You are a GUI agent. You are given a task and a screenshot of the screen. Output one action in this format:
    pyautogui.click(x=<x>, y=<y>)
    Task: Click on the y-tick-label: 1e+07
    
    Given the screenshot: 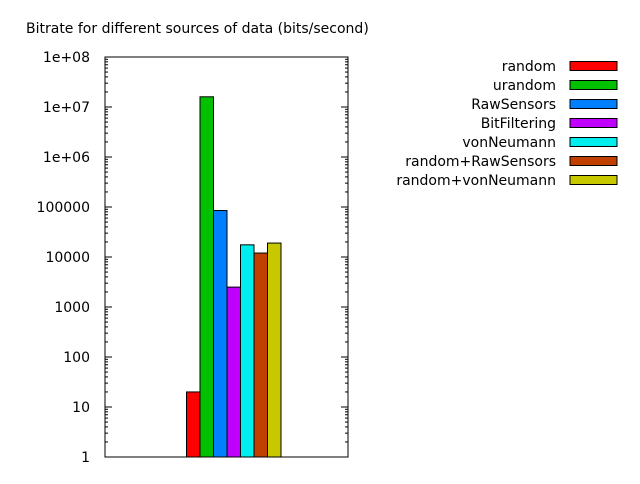 What is the action you would take?
    pyautogui.click(x=66, y=108)
    